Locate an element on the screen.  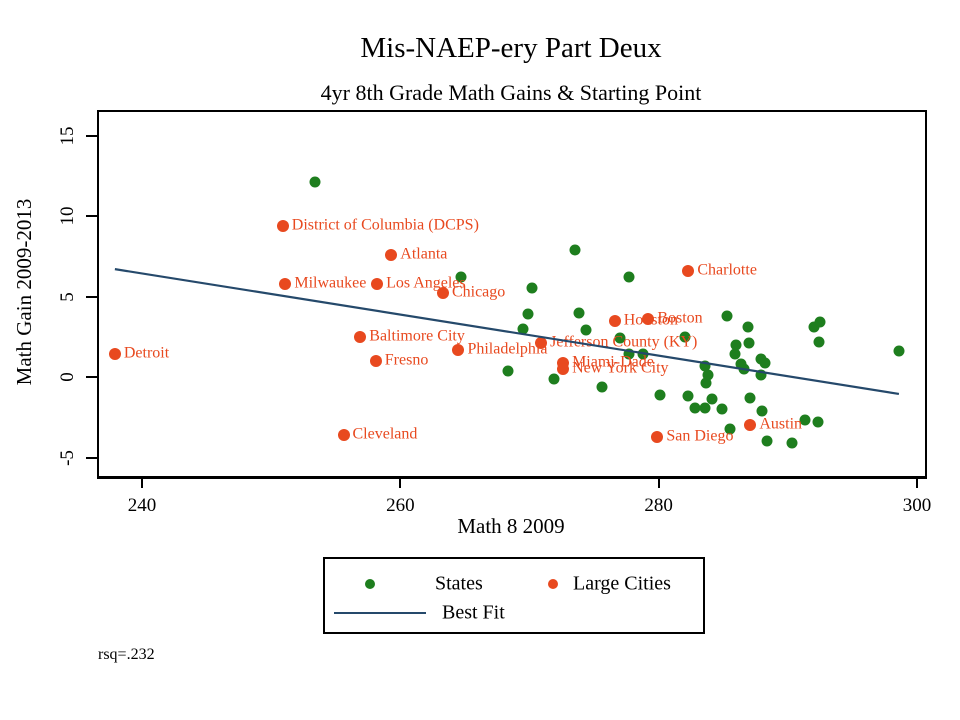
cities-legend-label: Large Cities is located at coordinates (622, 583).